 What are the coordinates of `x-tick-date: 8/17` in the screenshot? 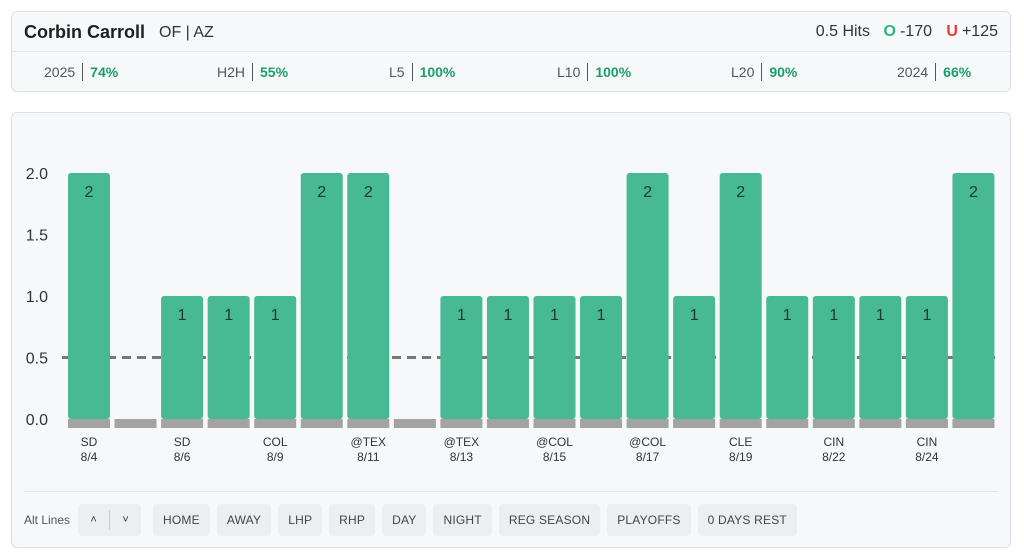 It's located at (648, 457).